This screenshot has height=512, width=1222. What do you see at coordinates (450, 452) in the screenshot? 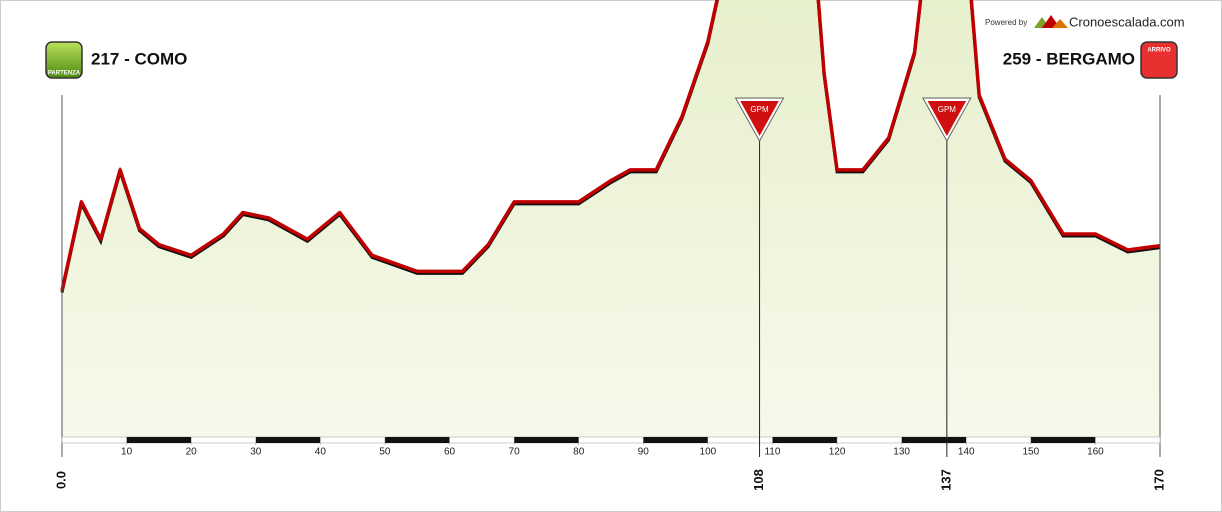
I see `x-tick-label: 60` at bounding box center [450, 452].